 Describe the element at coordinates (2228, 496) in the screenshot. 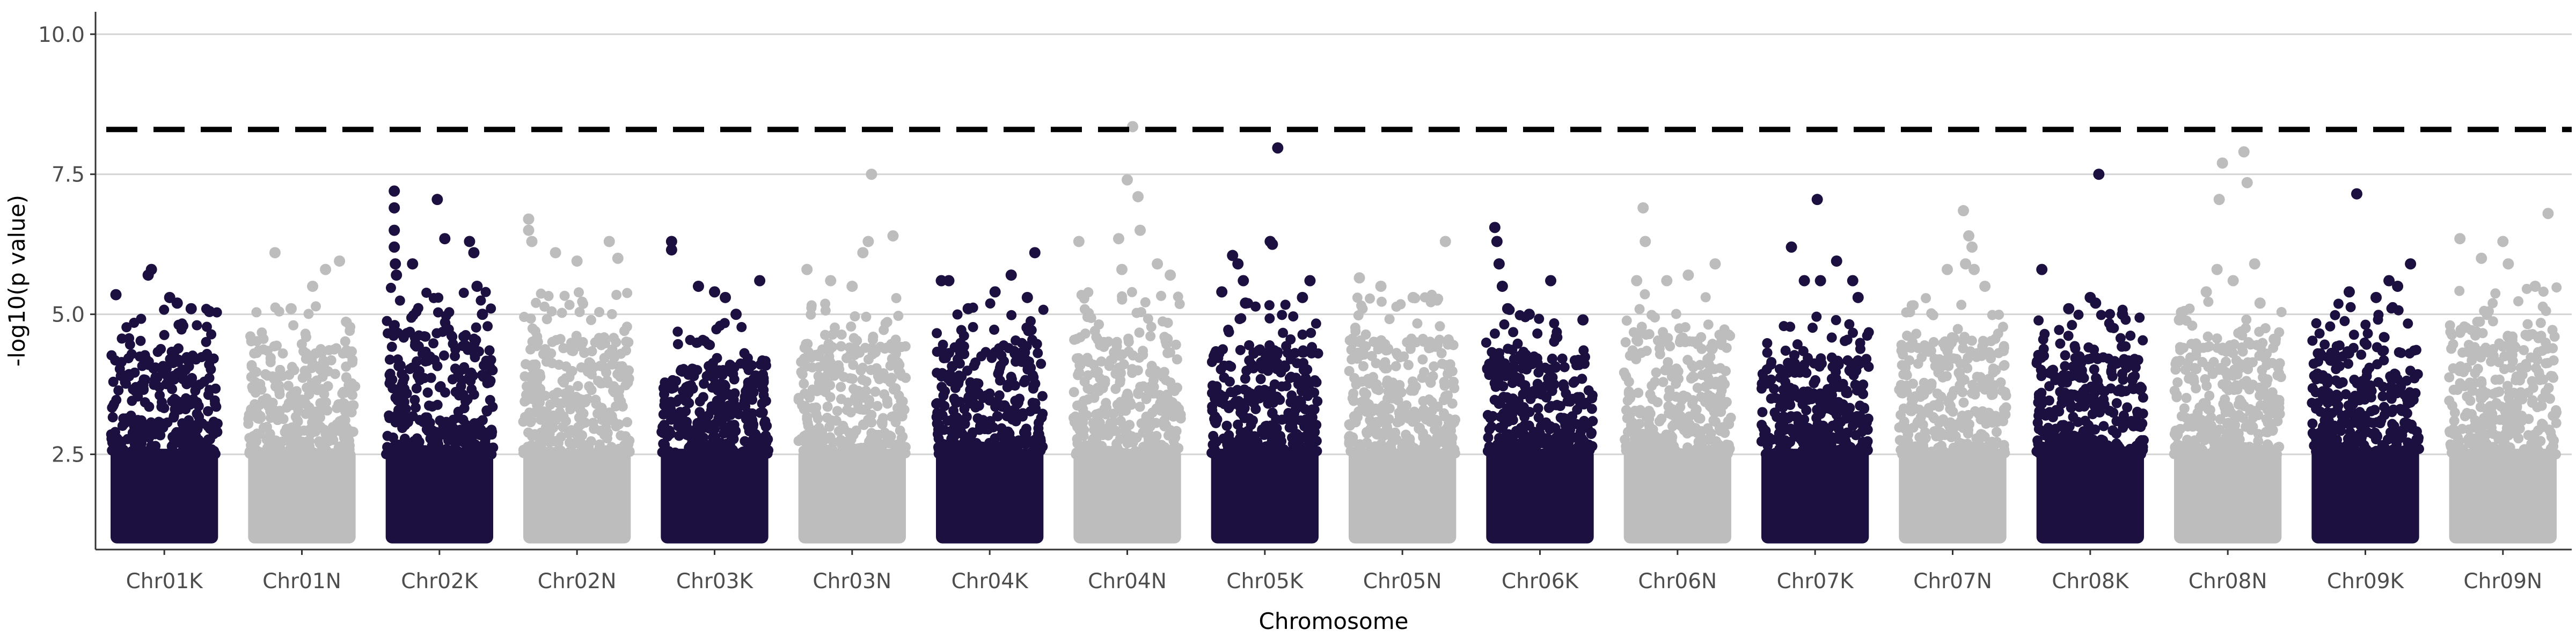

I see `dense-band-Chr08N` at that location.